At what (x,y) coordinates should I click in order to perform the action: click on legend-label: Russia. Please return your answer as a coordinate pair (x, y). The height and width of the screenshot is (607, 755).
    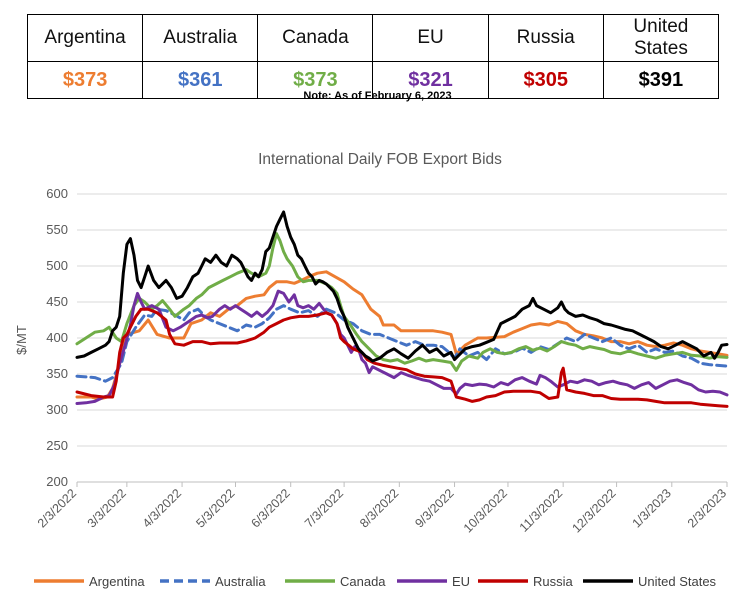
    Looking at the image, I should click on (553, 581).